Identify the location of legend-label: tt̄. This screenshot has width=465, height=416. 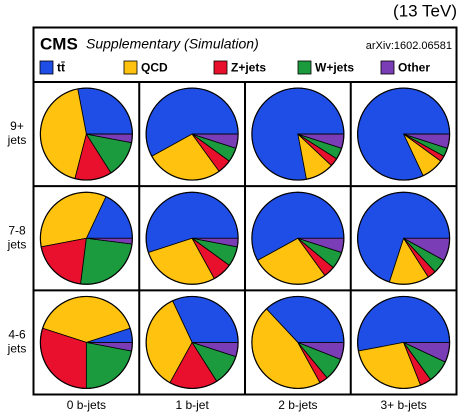
(61, 68).